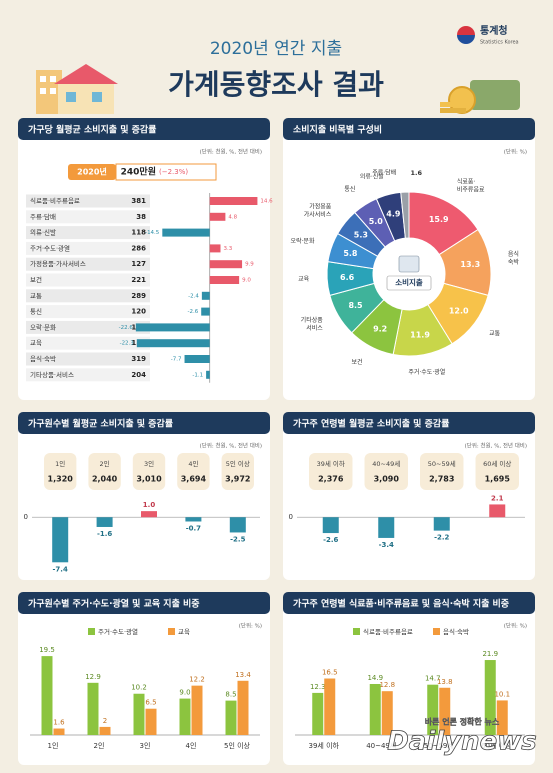 The width and height of the screenshot is (553, 773). I want to click on value-label: -0.7, so click(193, 528).